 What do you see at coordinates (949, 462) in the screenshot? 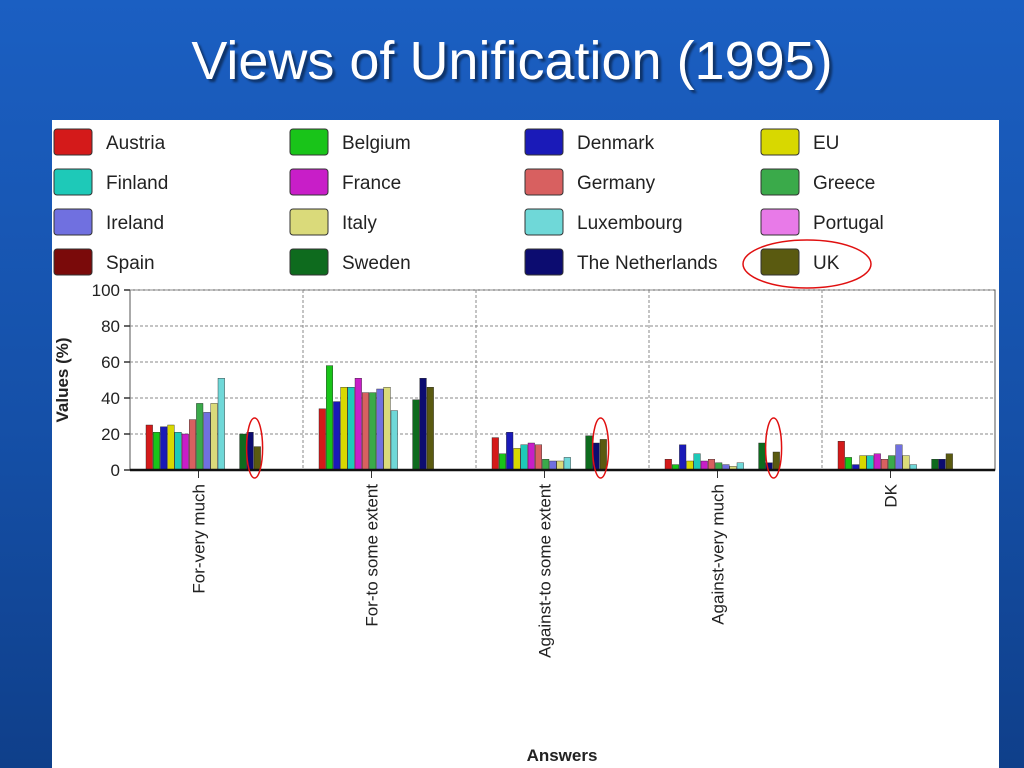
I see `bar-uk-dk` at bounding box center [949, 462].